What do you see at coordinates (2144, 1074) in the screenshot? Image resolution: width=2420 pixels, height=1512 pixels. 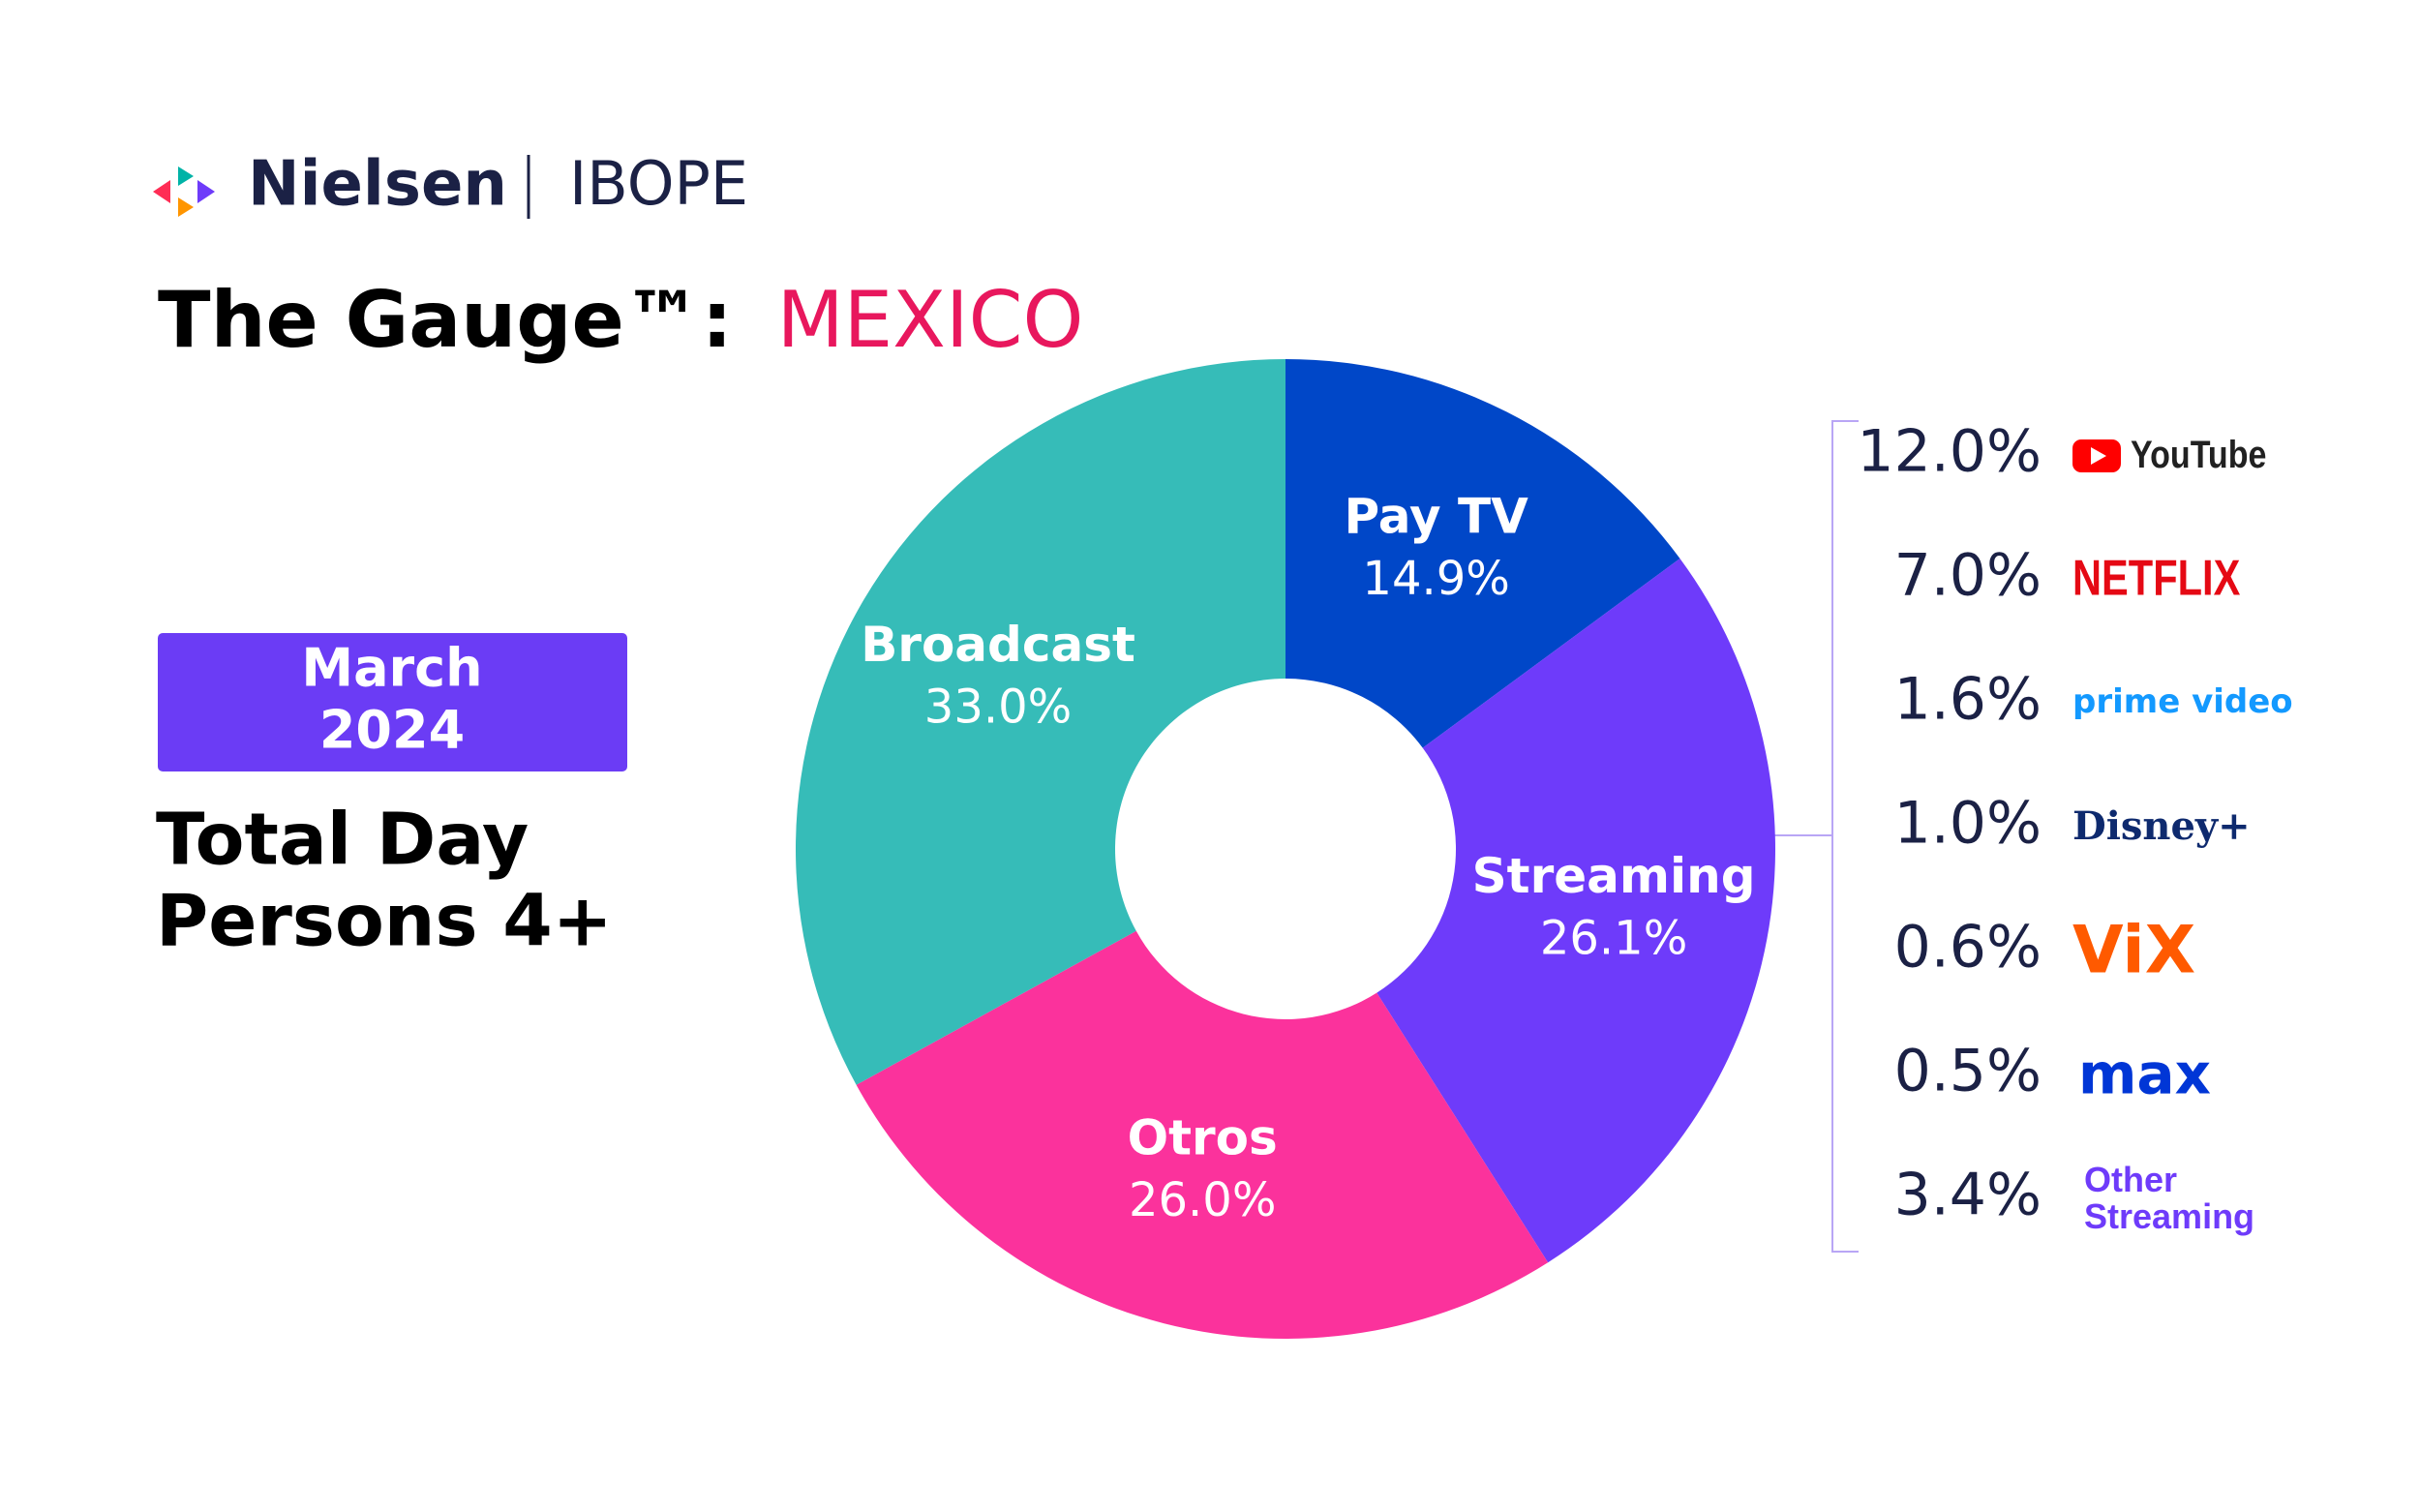 I see `service-name: max` at bounding box center [2144, 1074].